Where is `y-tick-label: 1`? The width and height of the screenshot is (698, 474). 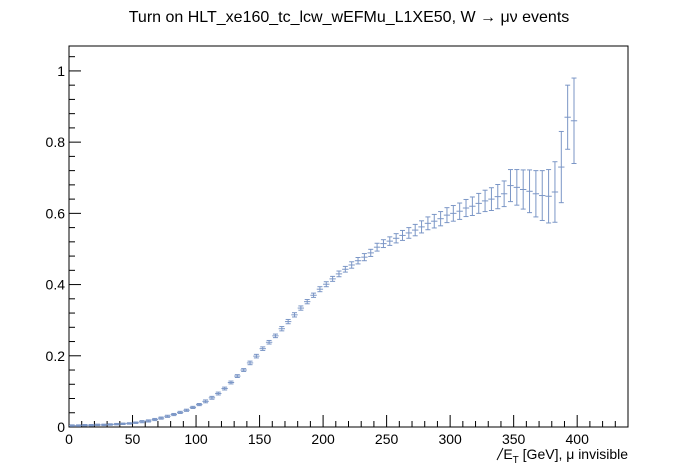
y-tick-label: 1 is located at coordinates (61, 71).